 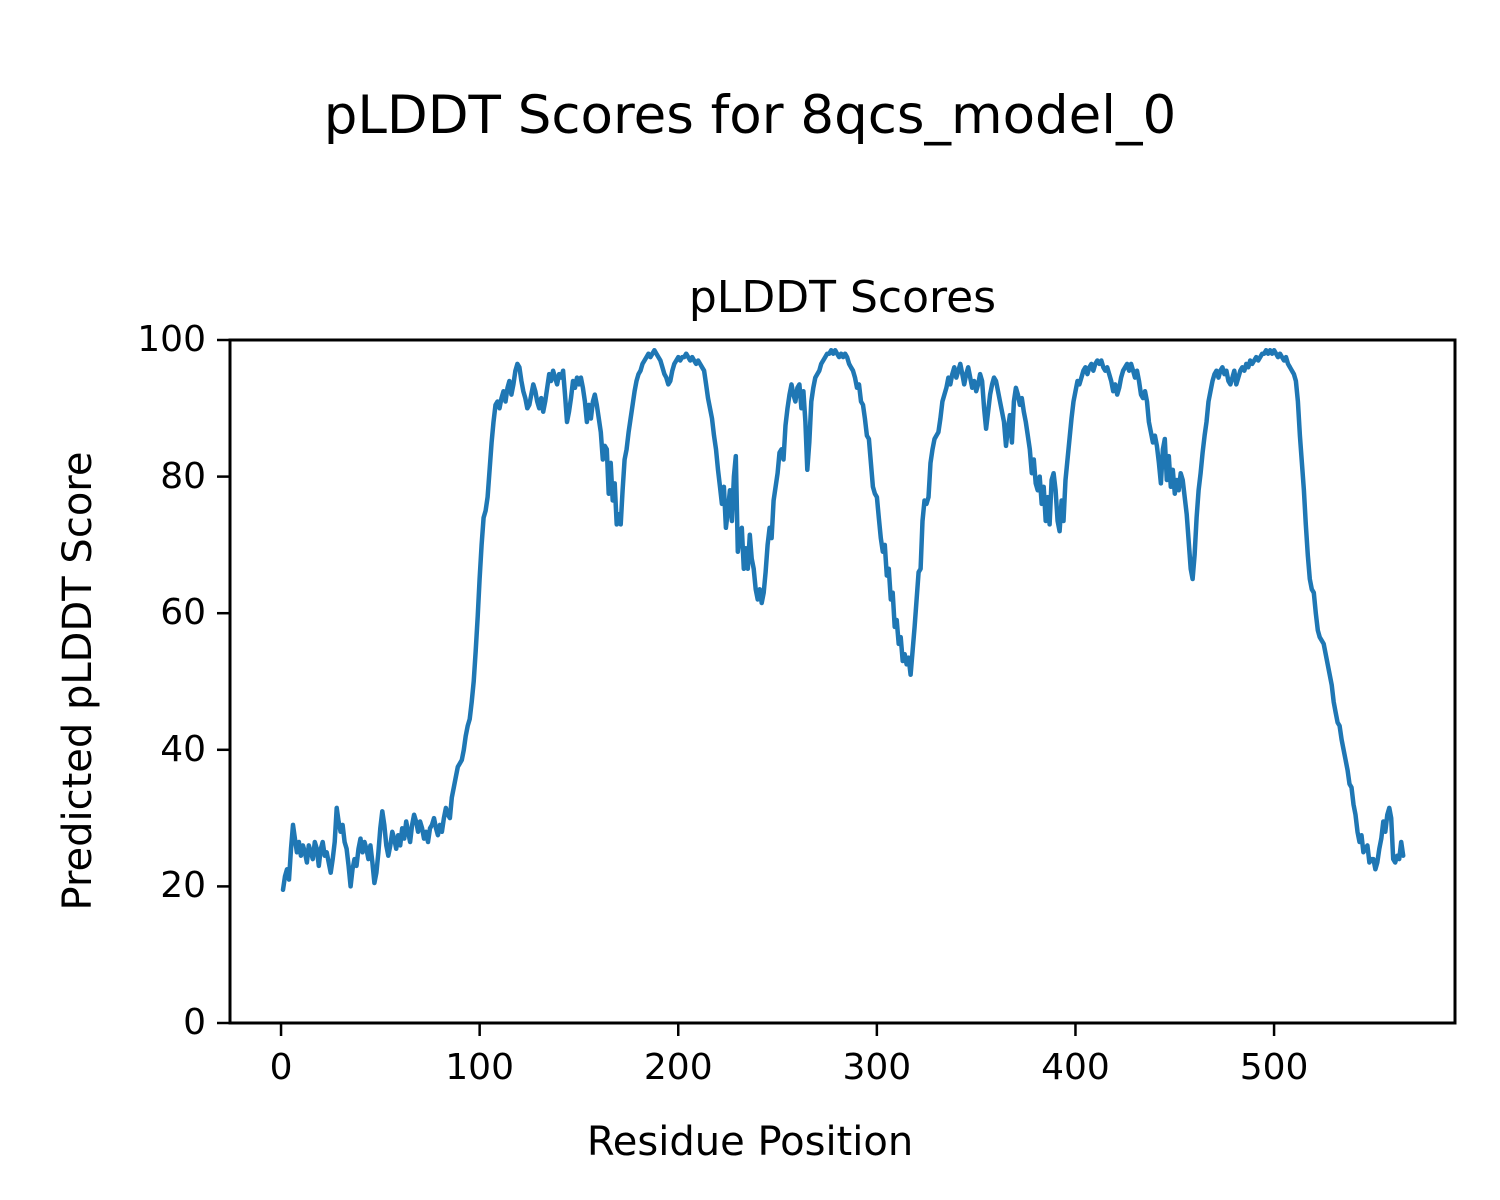 What do you see at coordinates (281, 1067) in the screenshot?
I see `x-tick-label: 0` at bounding box center [281, 1067].